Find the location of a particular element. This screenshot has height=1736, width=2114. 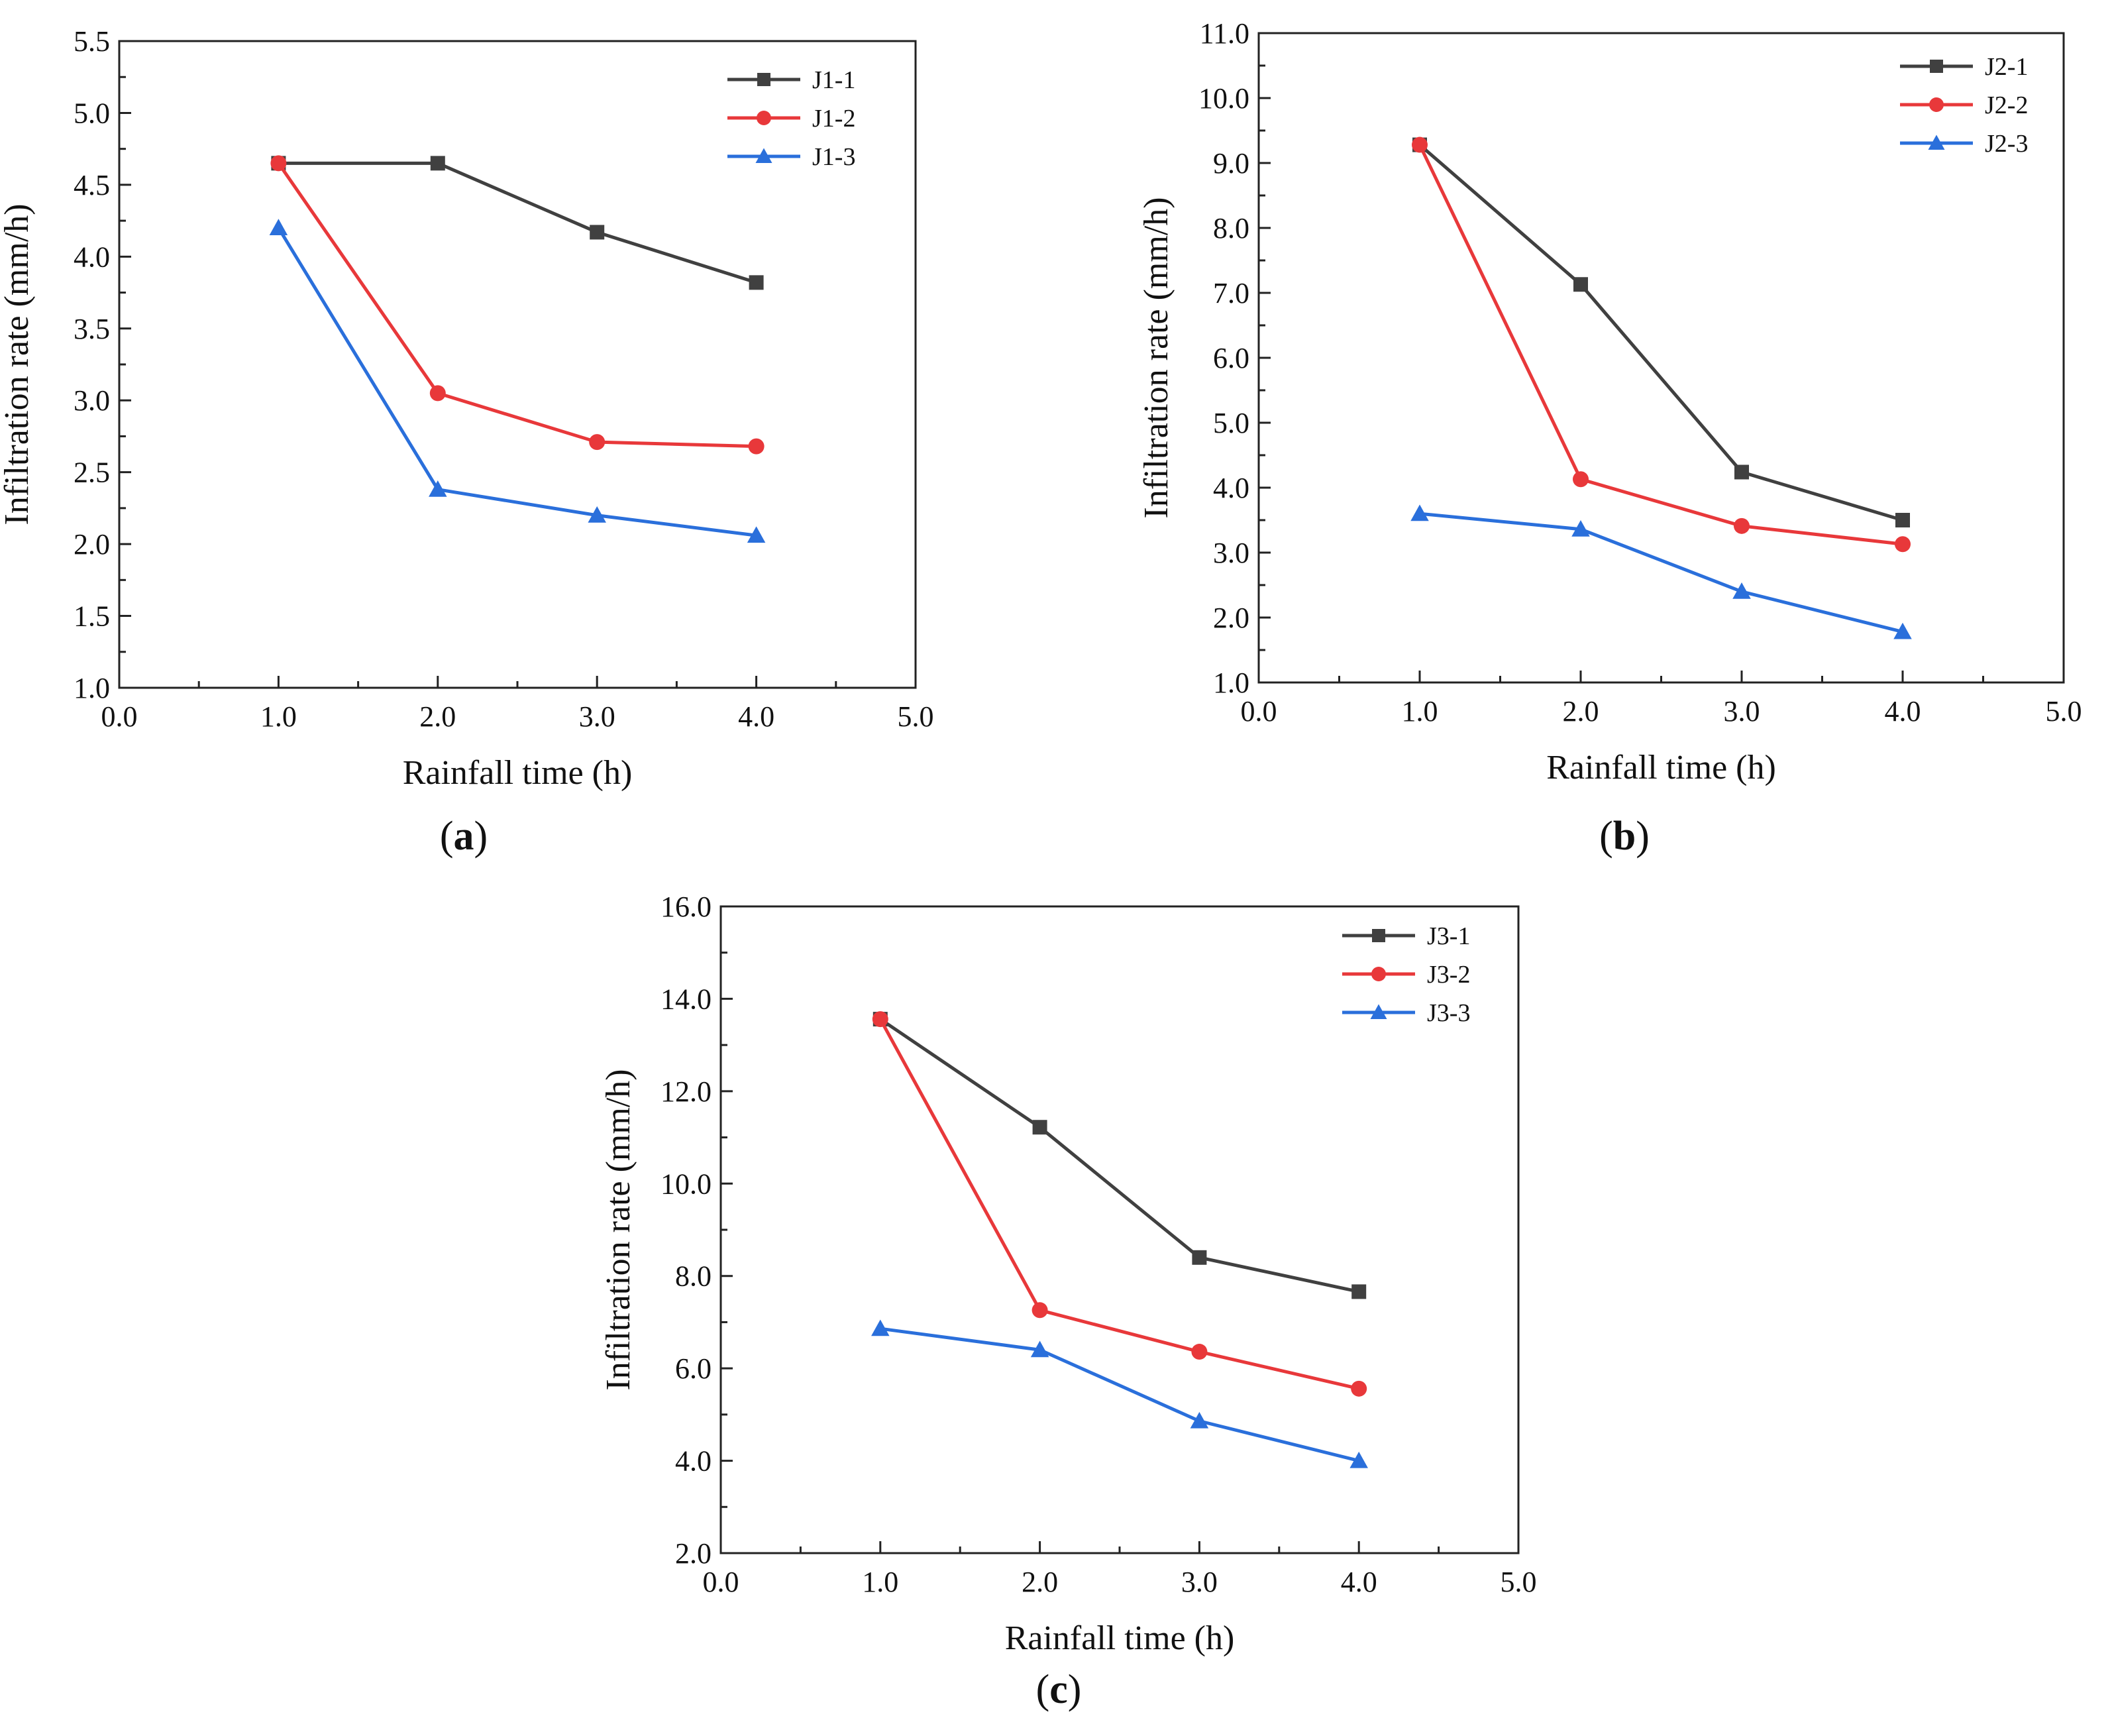

legend-label: J3-3 is located at coordinates (1448, 1013).